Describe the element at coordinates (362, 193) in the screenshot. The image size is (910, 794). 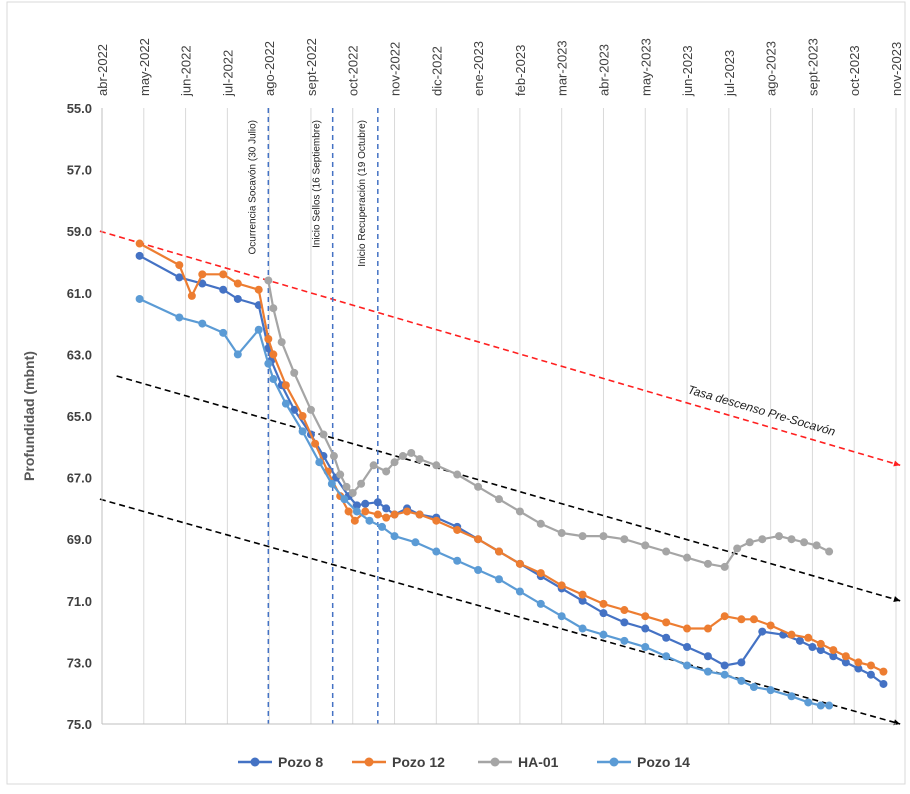
I see `event-label: Inicio Recuperación (19 Octubre)` at that location.